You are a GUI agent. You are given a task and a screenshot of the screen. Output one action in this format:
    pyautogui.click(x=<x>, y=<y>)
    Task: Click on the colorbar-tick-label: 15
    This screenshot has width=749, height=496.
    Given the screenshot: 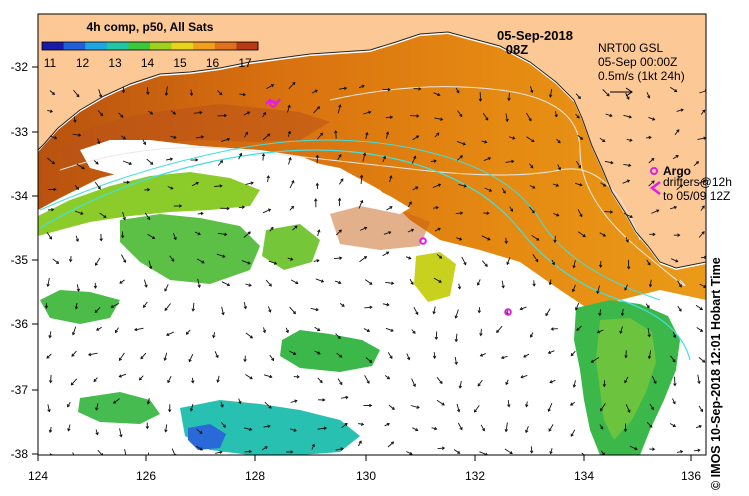 What is the action you would take?
    pyautogui.click(x=180, y=63)
    